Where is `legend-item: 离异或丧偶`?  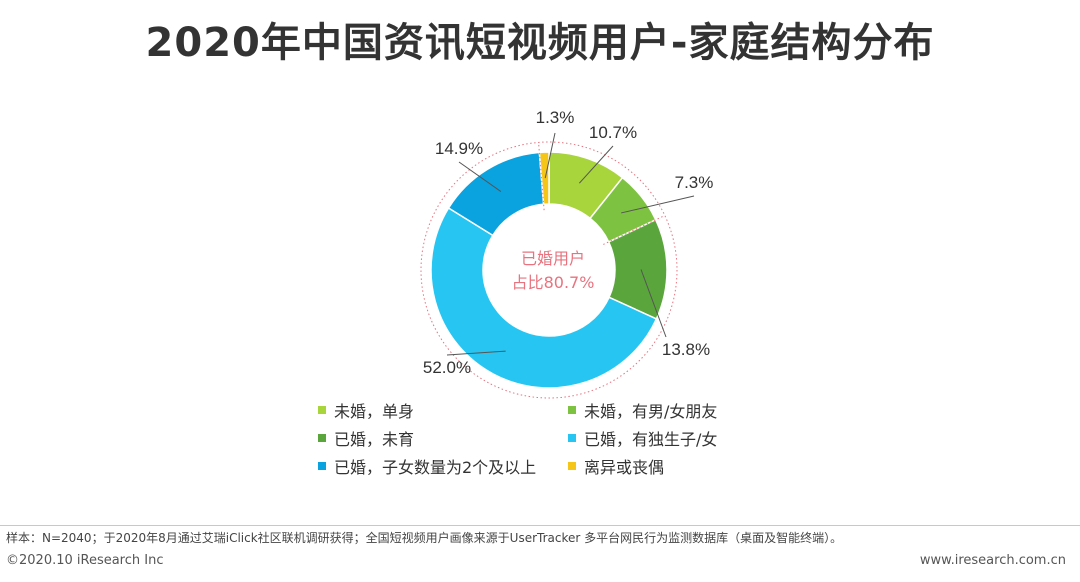 legend-item: 离异或丧偶 is located at coordinates (673, 466).